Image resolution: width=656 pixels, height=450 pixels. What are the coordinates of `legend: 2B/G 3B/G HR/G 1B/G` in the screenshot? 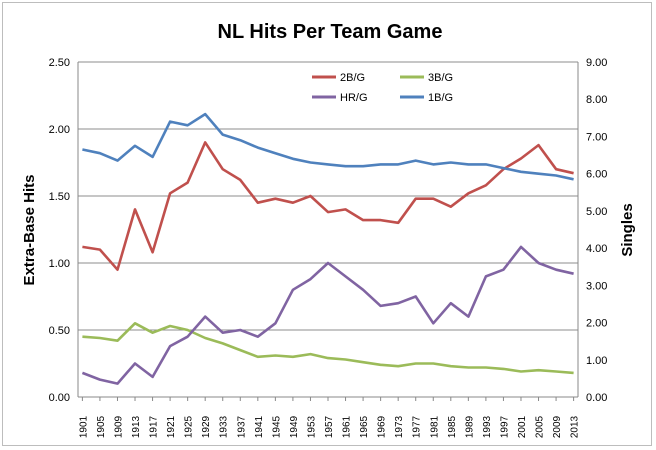 It's located at (382, 88).